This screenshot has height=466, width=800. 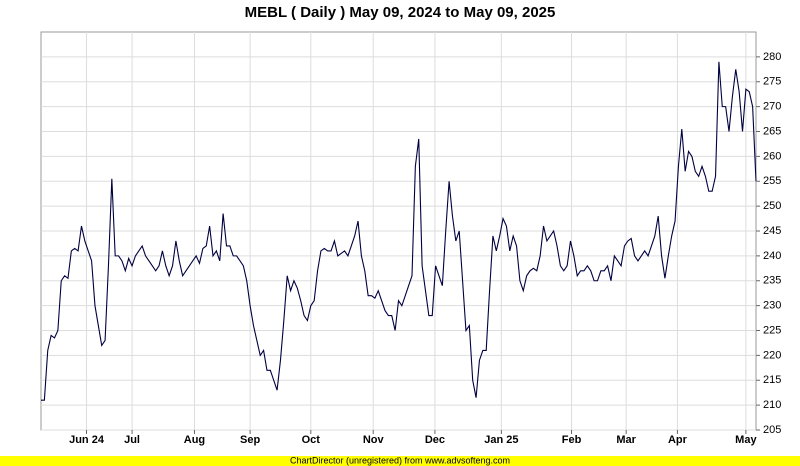 I want to click on y-tick-label: 250, so click(x=772, y=206).